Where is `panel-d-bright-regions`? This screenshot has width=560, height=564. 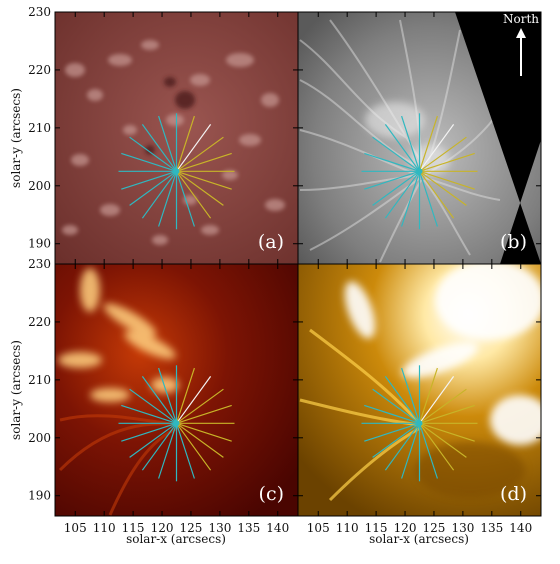 panel-d-bright-regions is located at coordinates (442, 354).